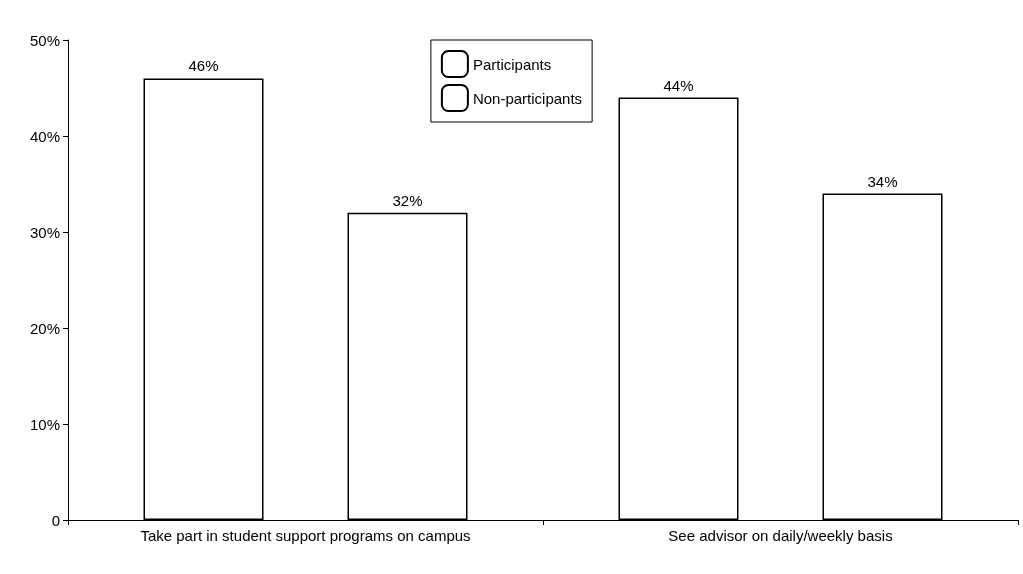 The image size is (1023, 574). What do you see at coordinates (882, 181) in the screenshot?
I see `data-label: 34%` at bounding box center [882, 181].